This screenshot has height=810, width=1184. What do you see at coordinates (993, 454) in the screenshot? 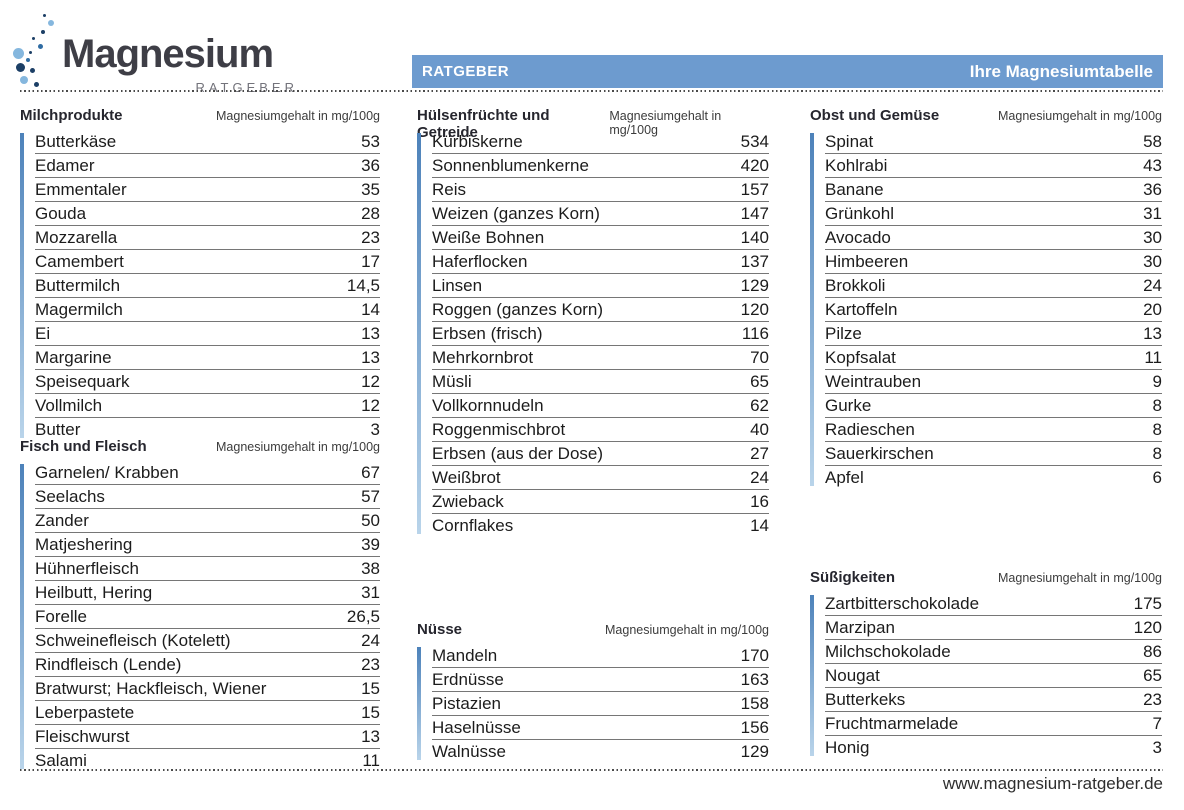
I see `table-row: Sauerkirschen 8` at bounding box center [993, 454].